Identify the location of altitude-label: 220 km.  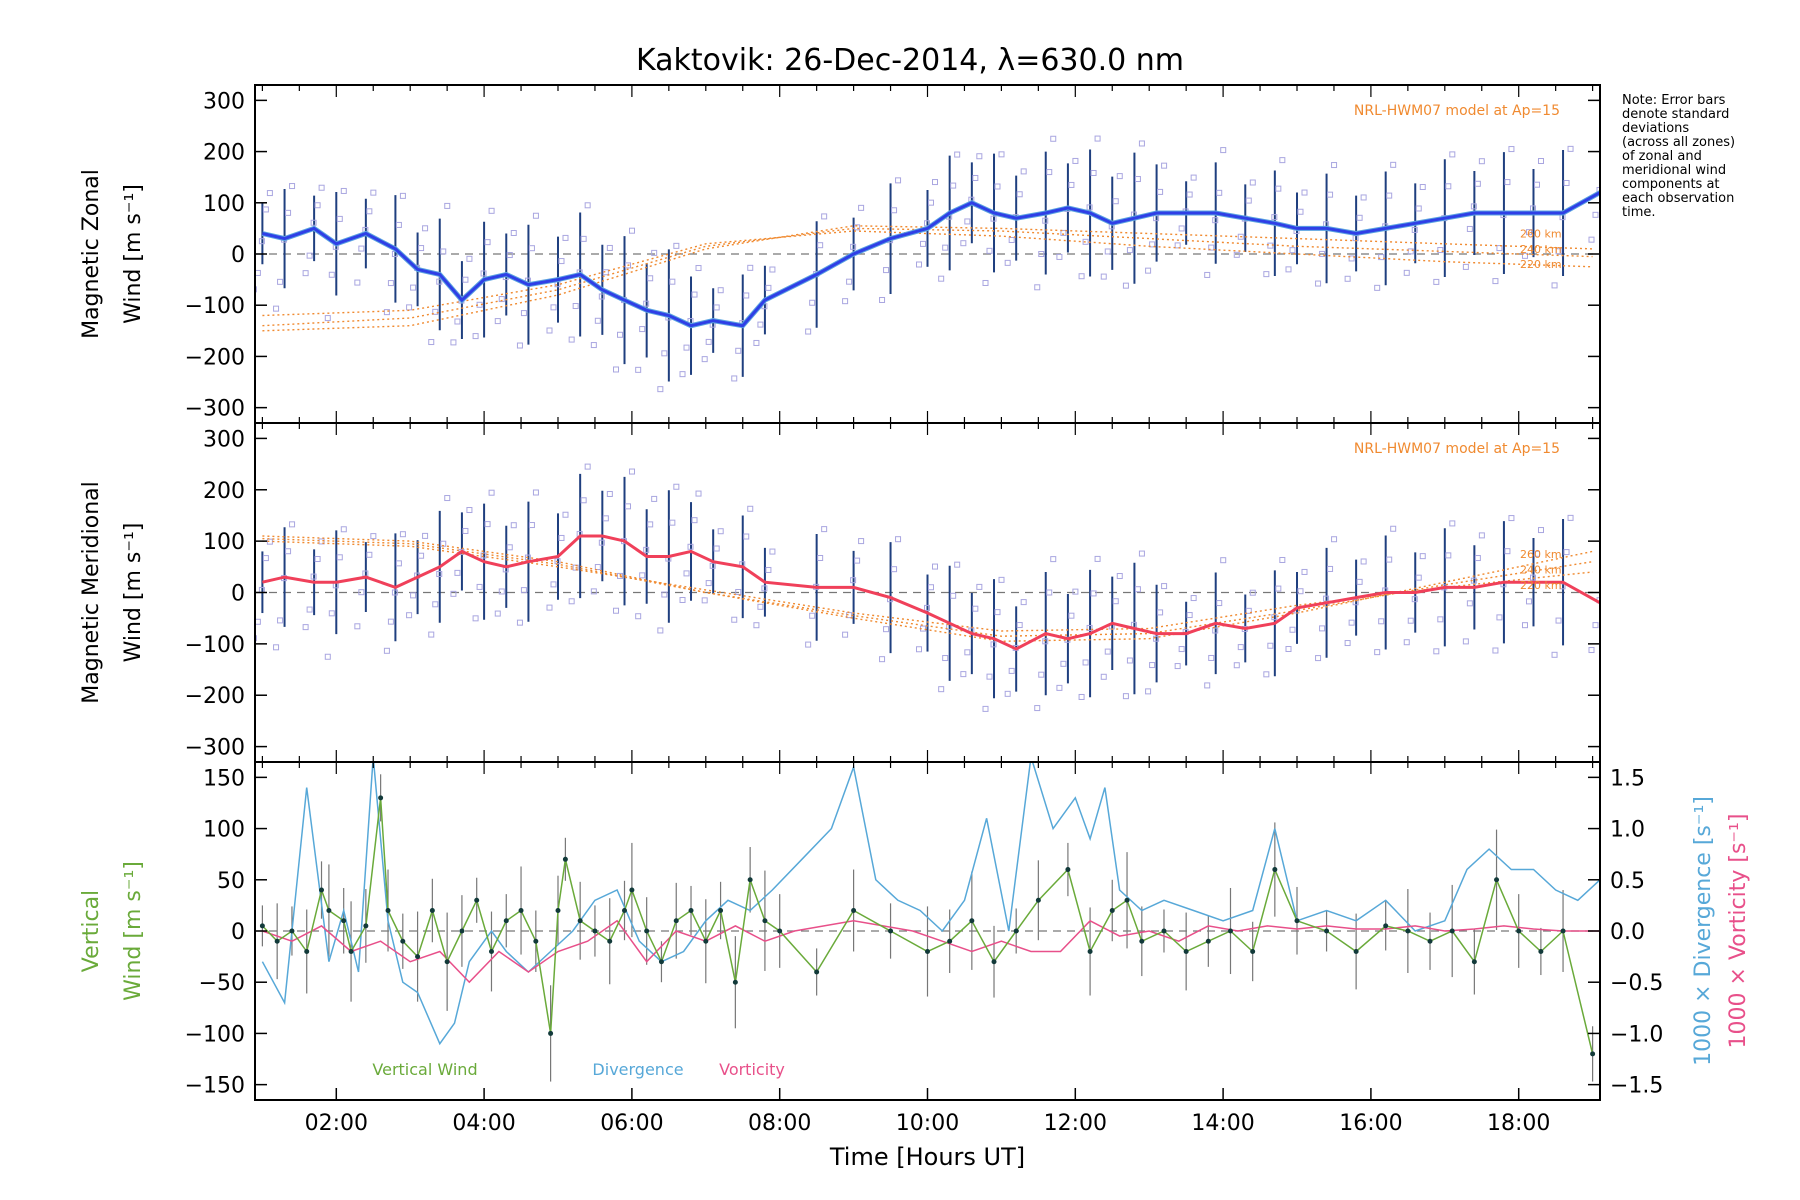
(1541, 585).